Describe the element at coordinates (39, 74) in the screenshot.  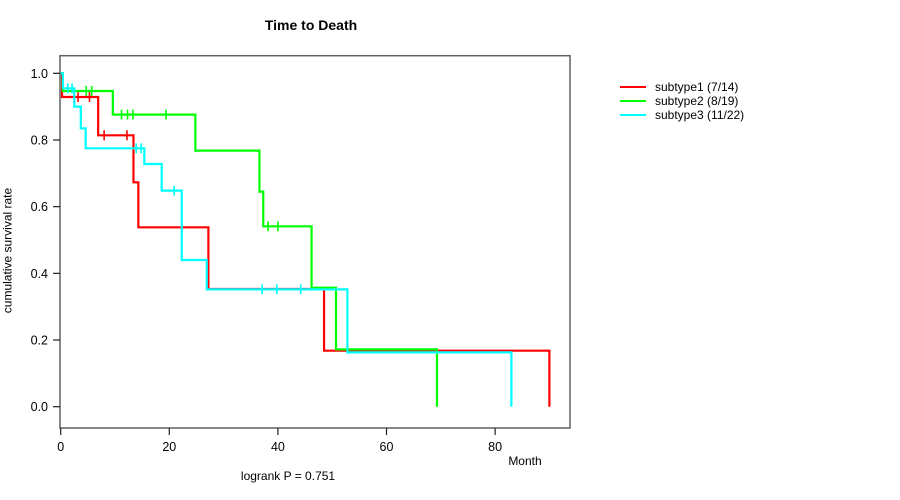
I see `y-axis-tick-label: 1.0` at that location.